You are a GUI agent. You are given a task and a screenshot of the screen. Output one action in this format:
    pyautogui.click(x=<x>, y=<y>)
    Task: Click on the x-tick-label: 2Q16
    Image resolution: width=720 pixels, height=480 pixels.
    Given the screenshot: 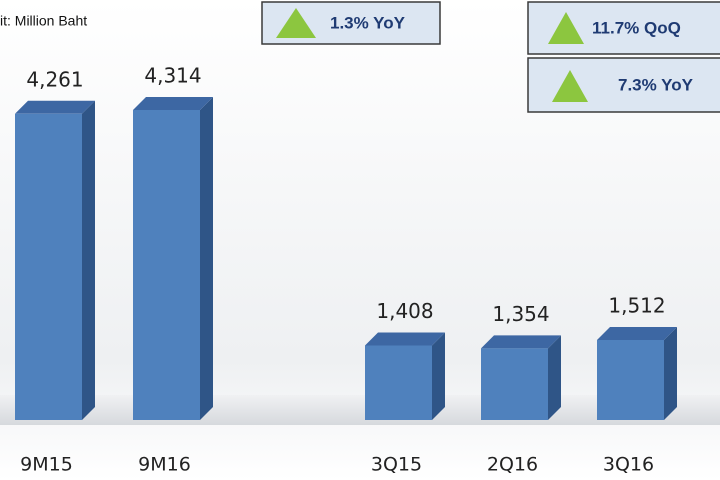 What is the action you would take?
    pyautogui.click(x=512, y=465)
    